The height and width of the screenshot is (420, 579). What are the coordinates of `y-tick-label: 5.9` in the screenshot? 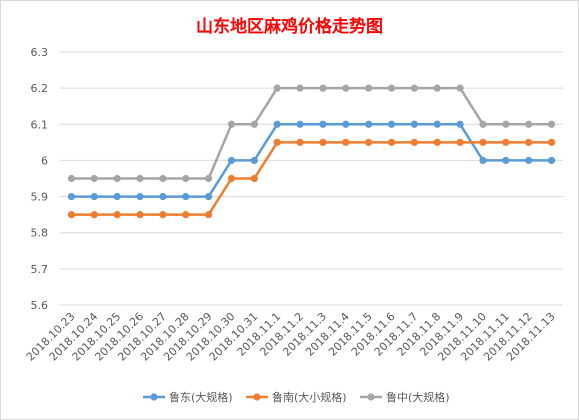 It's located at (40, 197).